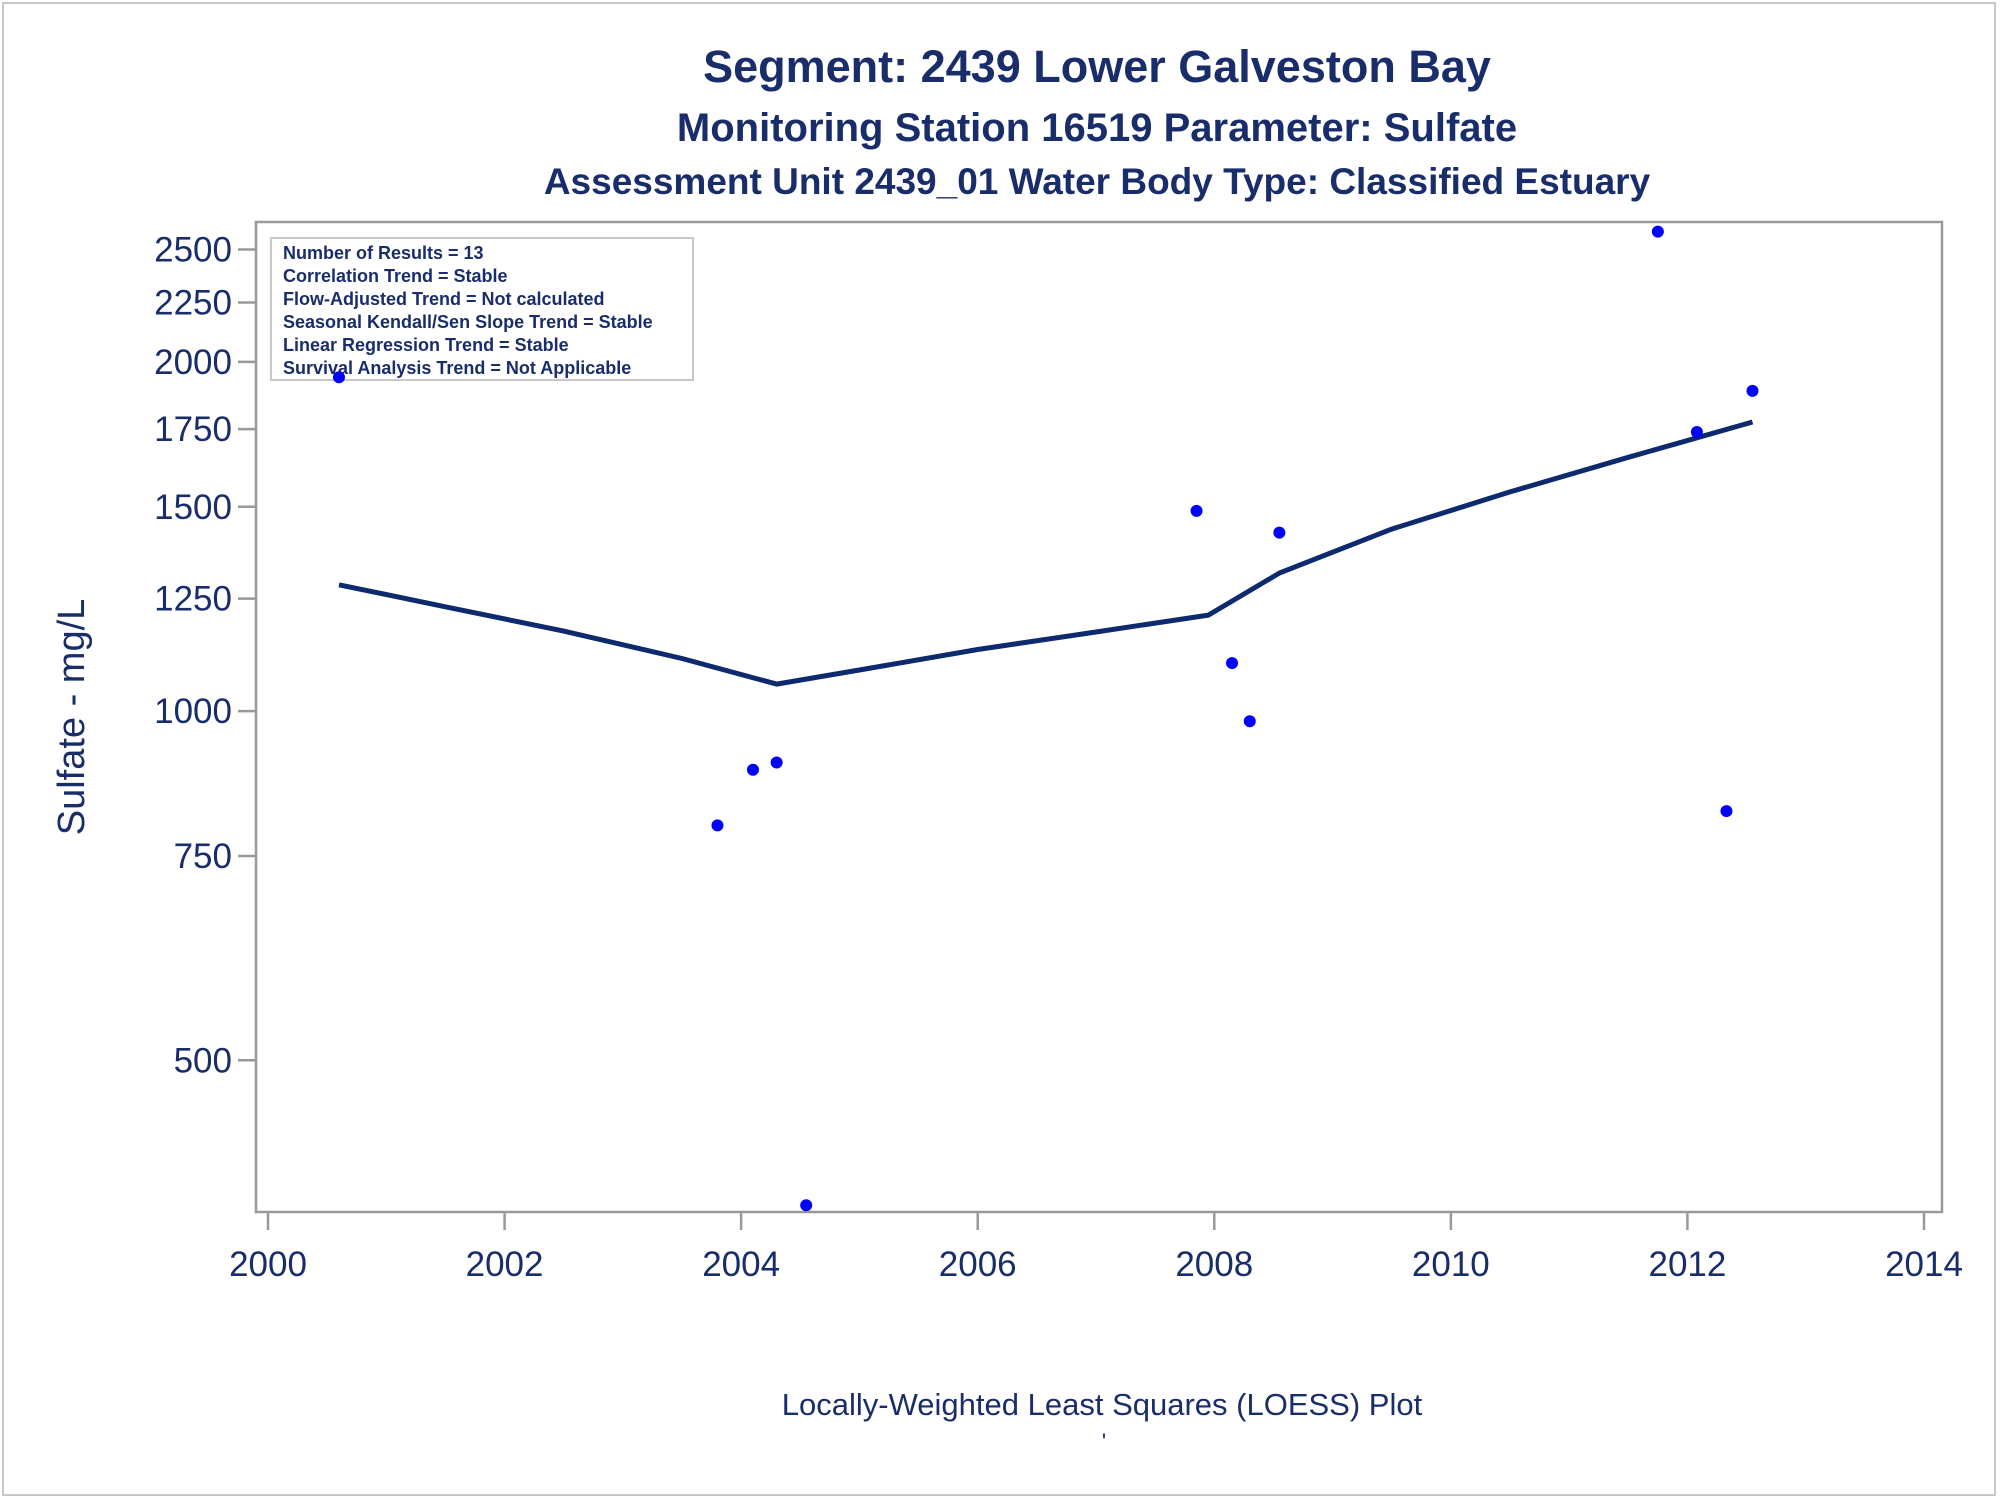  Describe the element at coordinates (505, 1264) in the screenshot. I see `x-tick-label: 2002` at that location.